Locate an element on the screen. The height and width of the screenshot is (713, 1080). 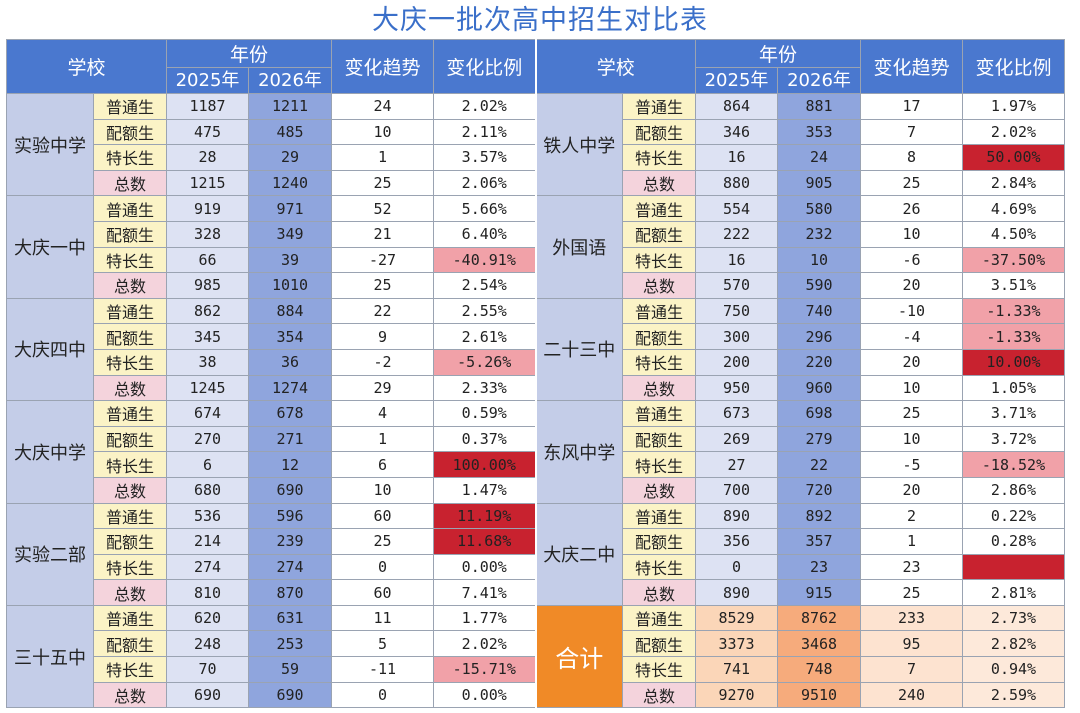
table-row: 特长生 70 59 -11 -15.71% 特长生 741 748 7 0.94% is located at coordinates (536, 669).